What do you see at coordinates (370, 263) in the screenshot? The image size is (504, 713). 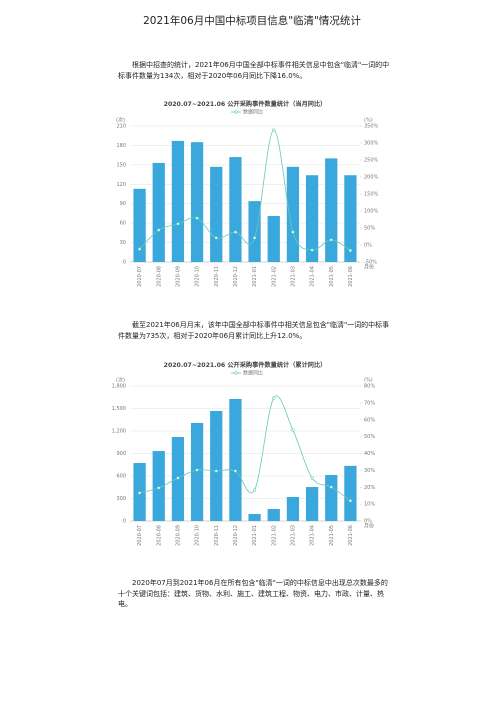 I see `y2-tick-label: -50%` at bounding box center [370, 263].